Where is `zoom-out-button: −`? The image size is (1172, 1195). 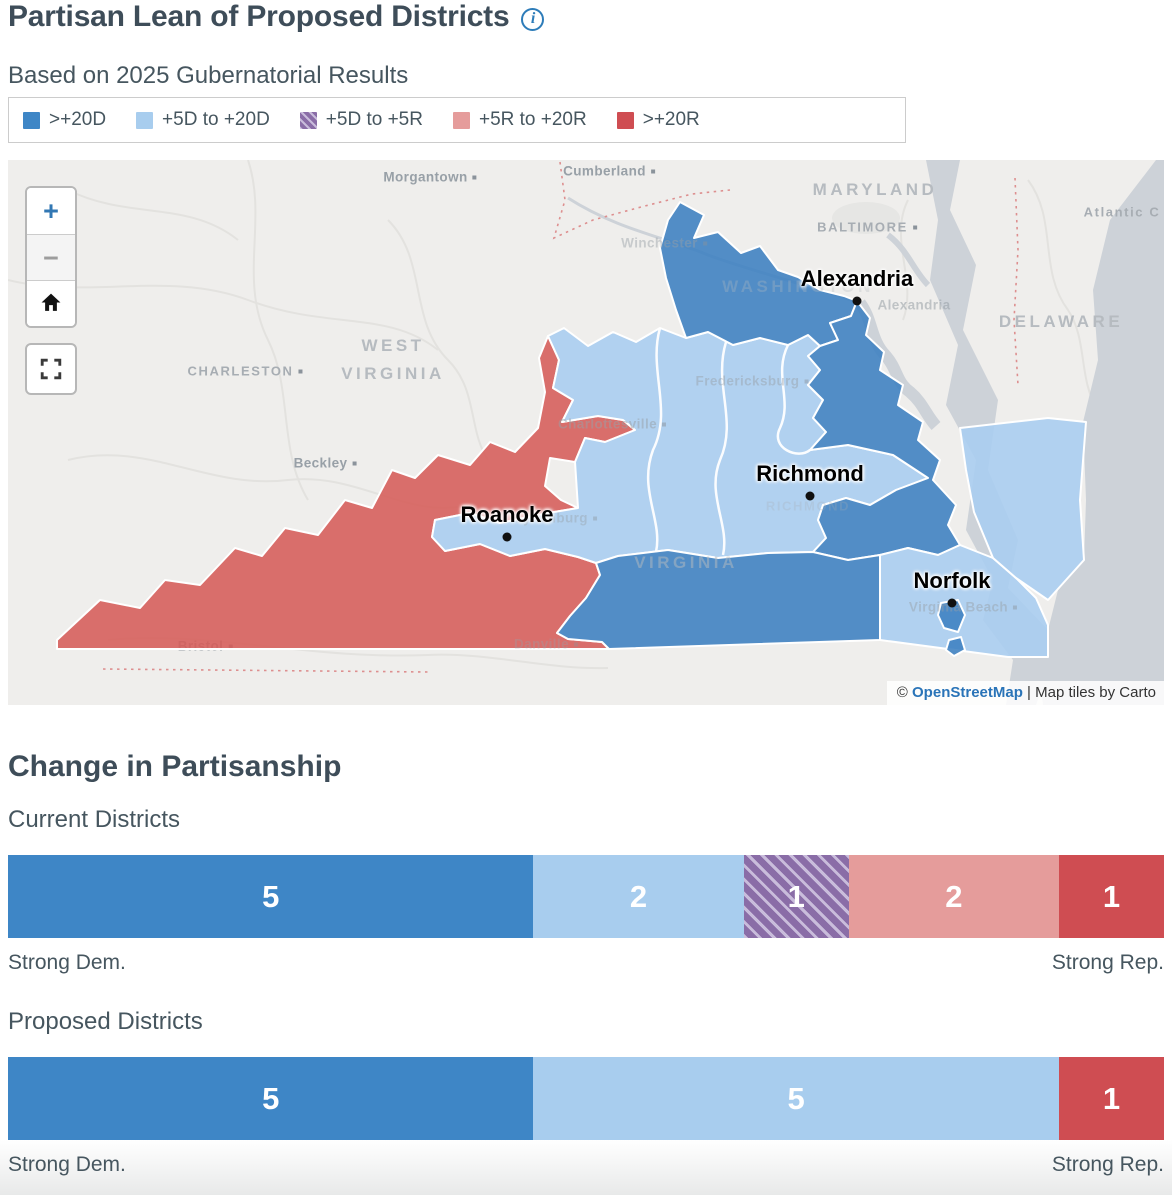
zoom-out-button: − is located at coordinates (51, 257).